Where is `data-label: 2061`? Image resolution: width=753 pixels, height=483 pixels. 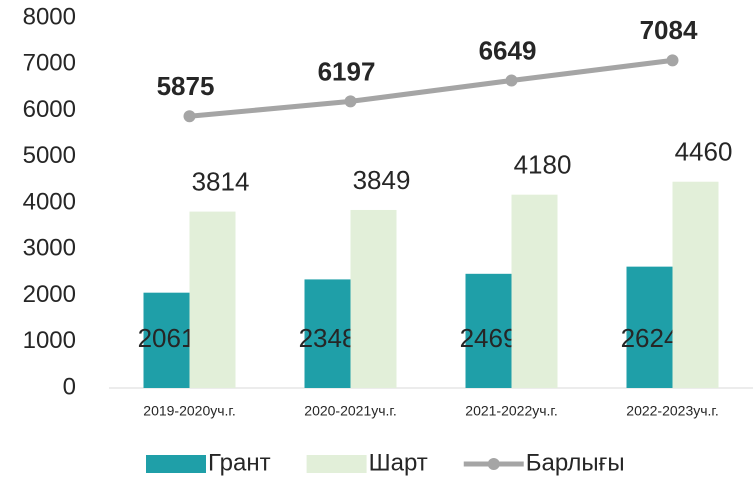
data-label: 2061 is located at coordinates (167, 338).